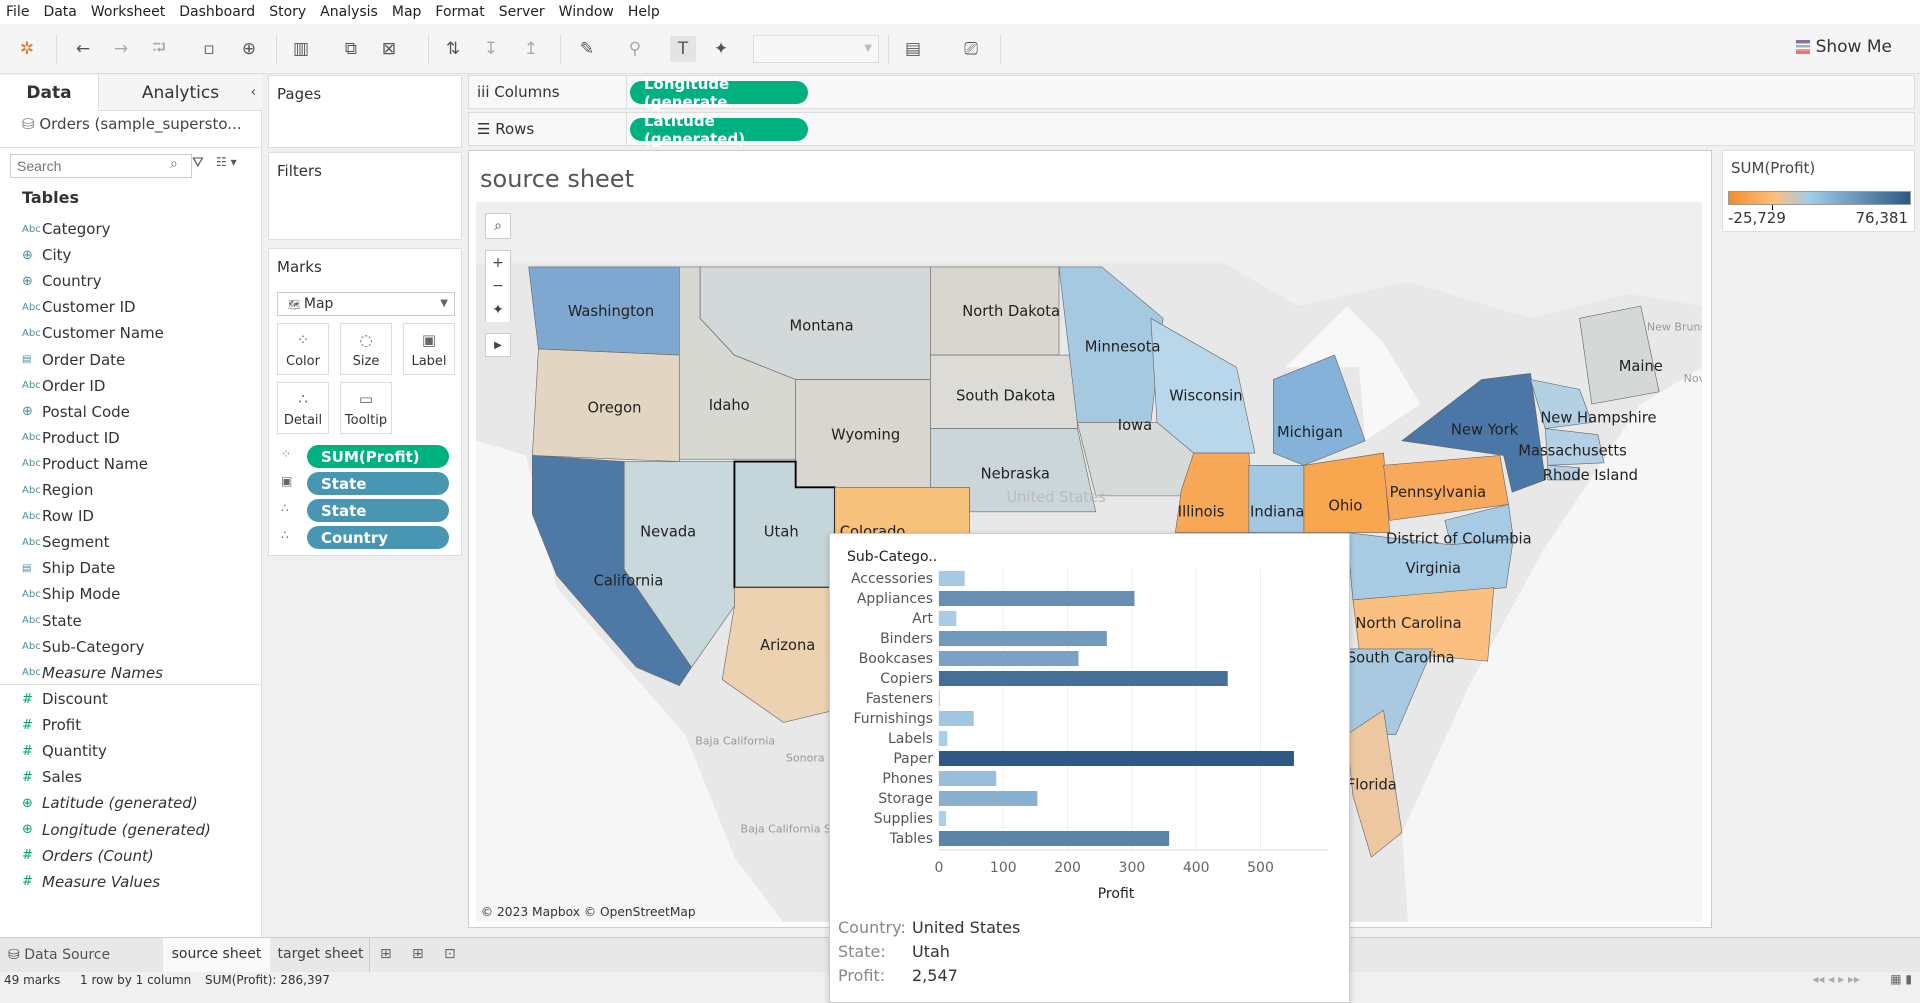 Image resolution: width=1920 pixels, height=1003 pixels. Describe the element at coordinates (198, 163) in the screenshot. I see `filter-icon: ⛛` at that location.